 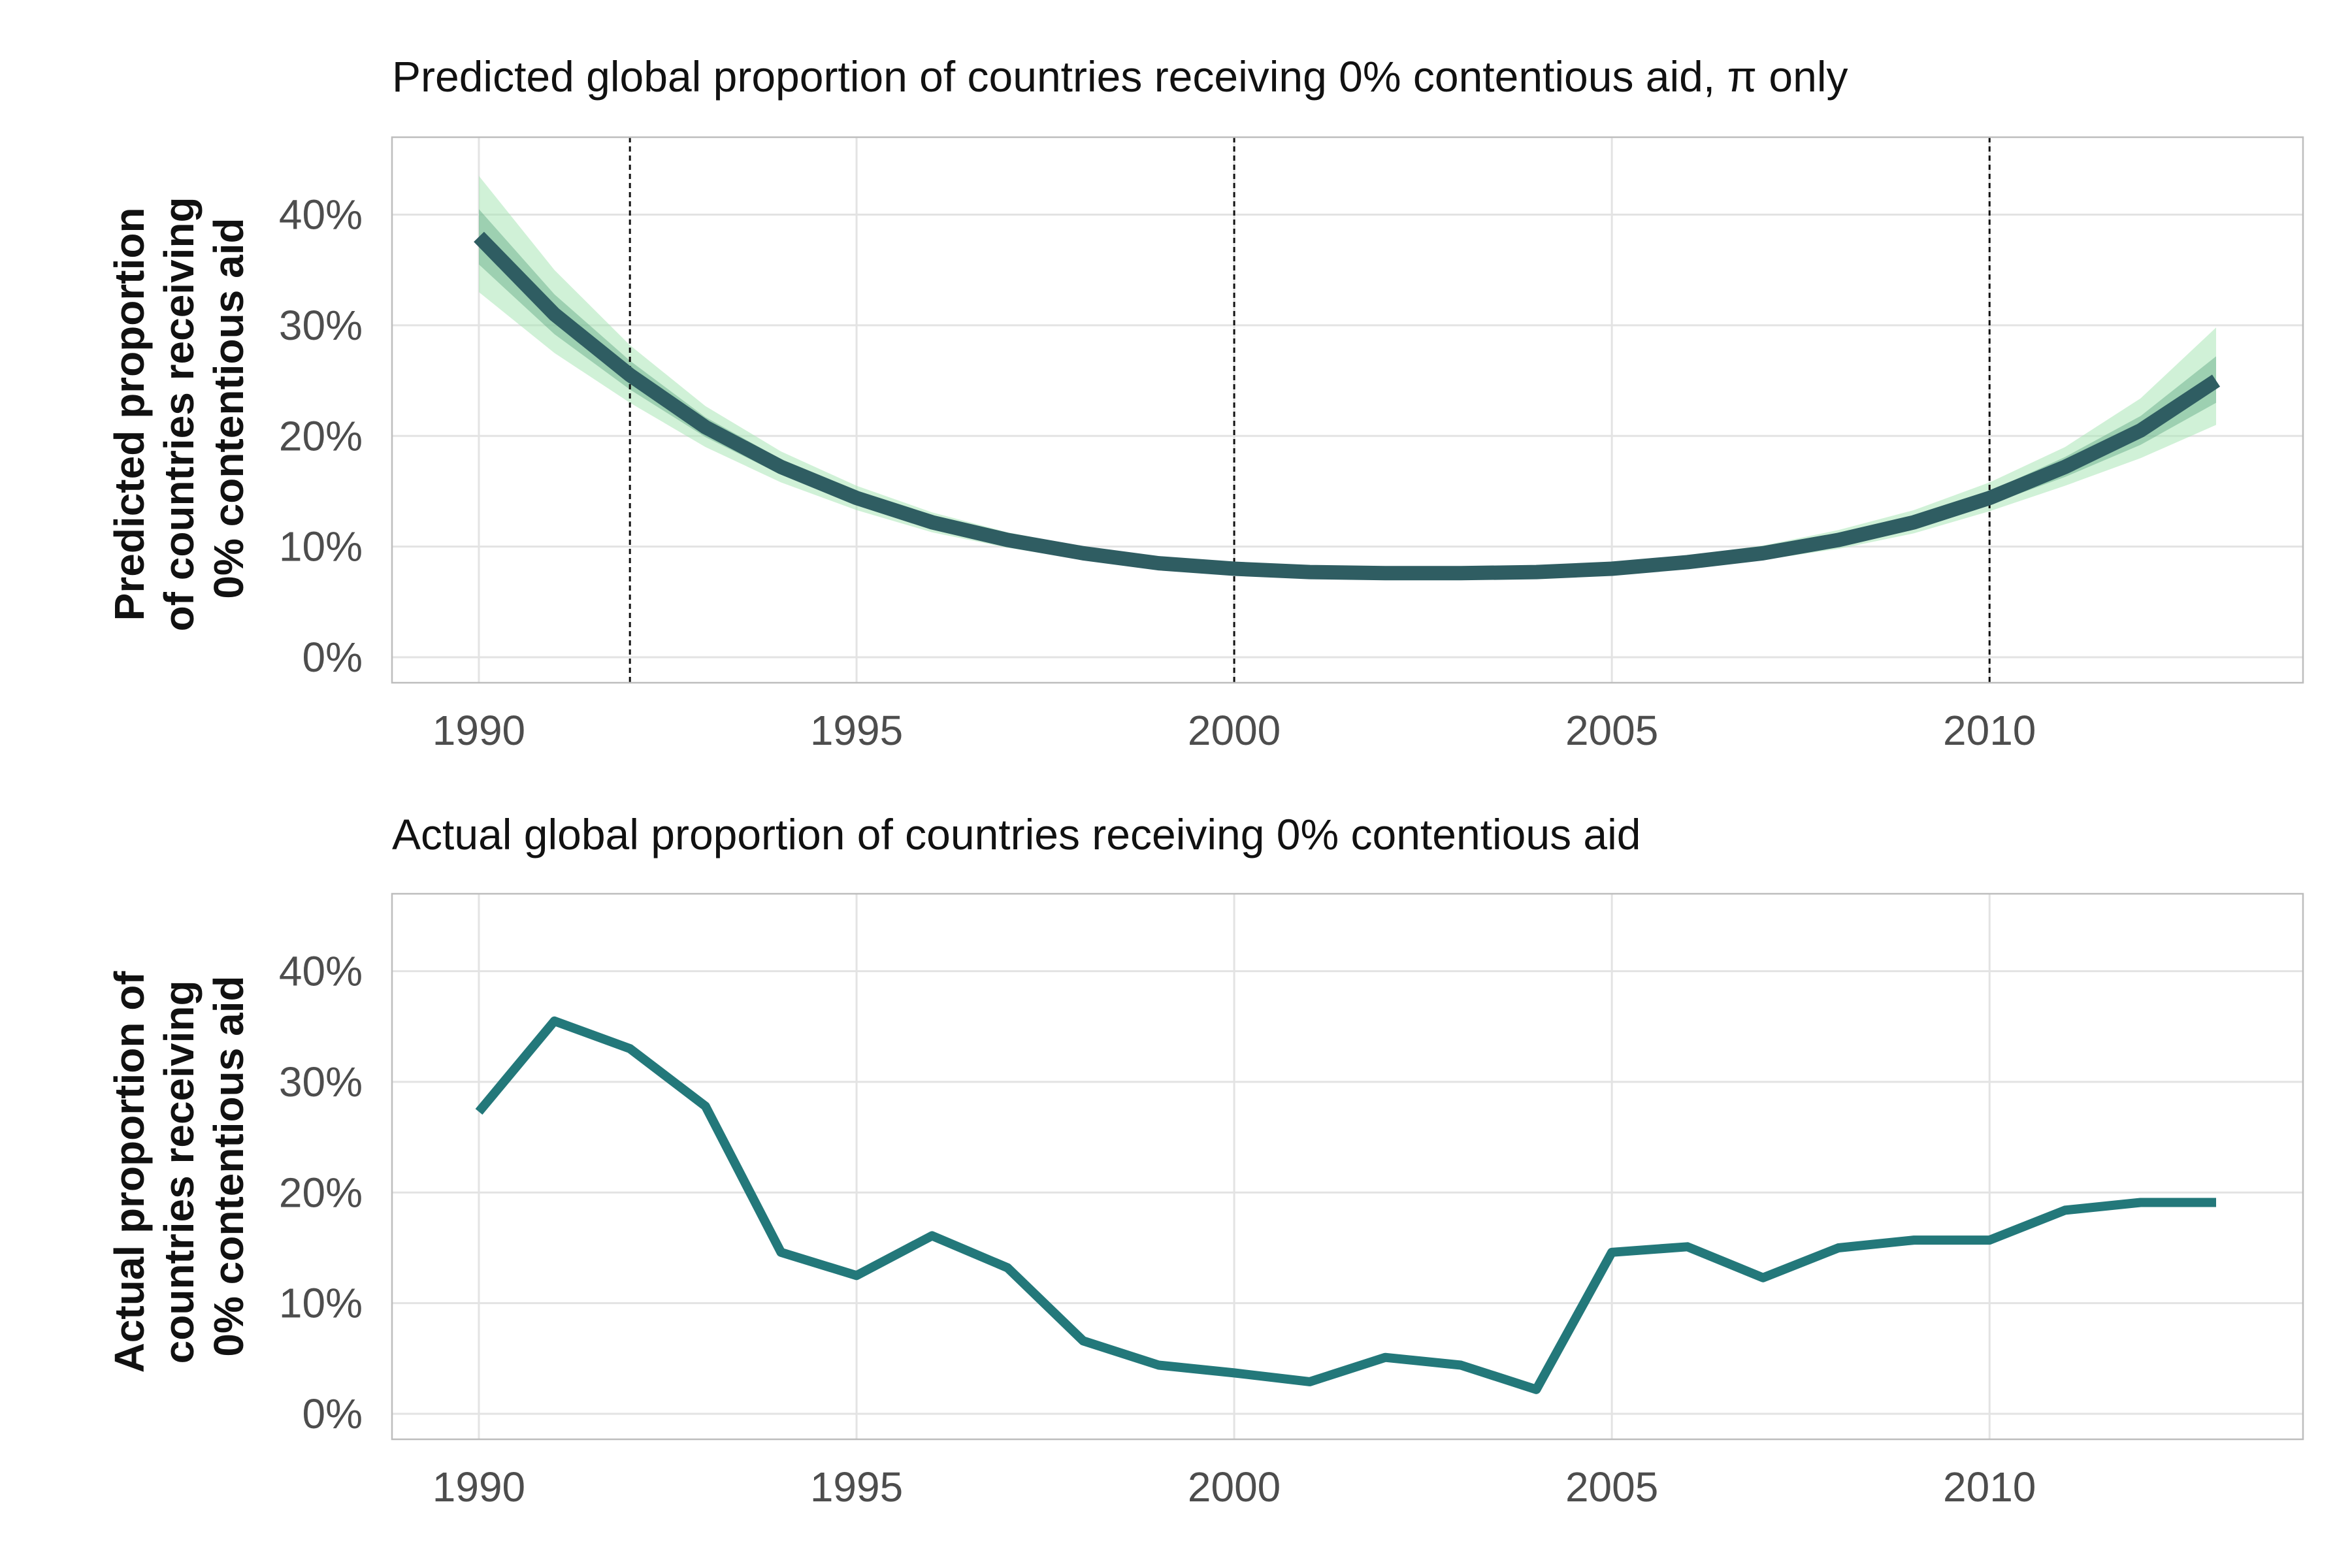 I want to click on predicted-x-tick-label-2010: 2010, so click(x=1989, y=730).